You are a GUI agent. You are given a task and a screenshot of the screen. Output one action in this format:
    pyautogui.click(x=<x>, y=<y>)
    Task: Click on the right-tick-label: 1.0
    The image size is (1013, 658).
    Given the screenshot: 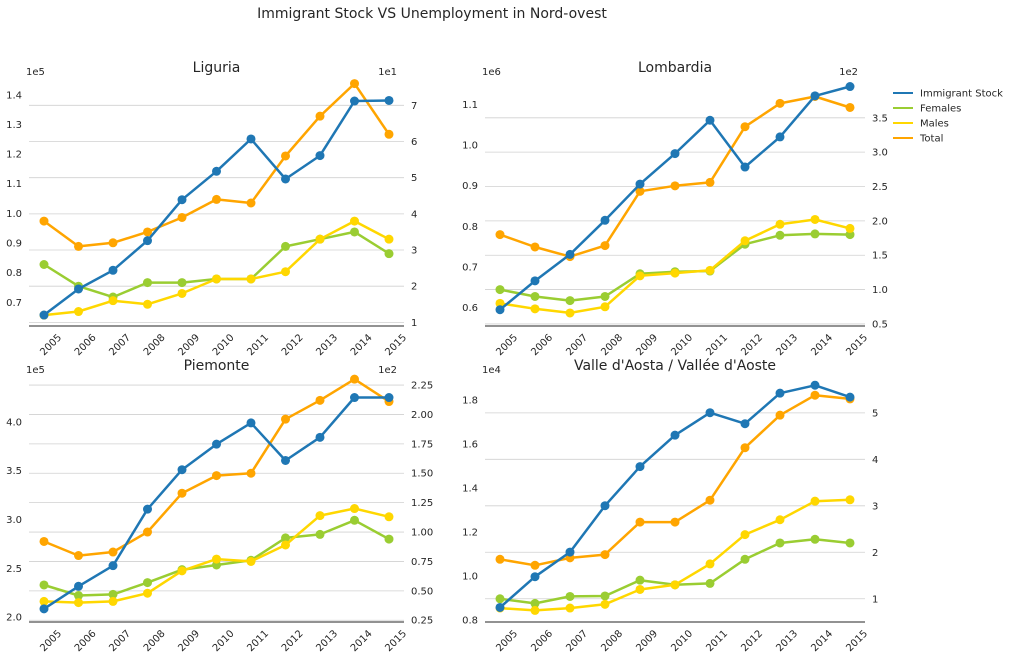 What is the action you would take?
    pyautogui.click(x=880, y=290)
    